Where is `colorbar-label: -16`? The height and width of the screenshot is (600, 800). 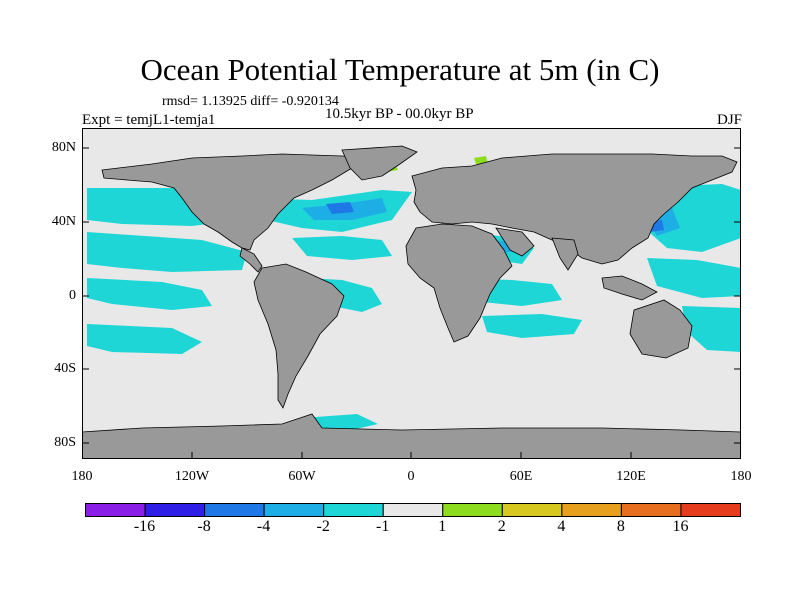 colorbar-label: -16 is located at coordinates (144, 526).